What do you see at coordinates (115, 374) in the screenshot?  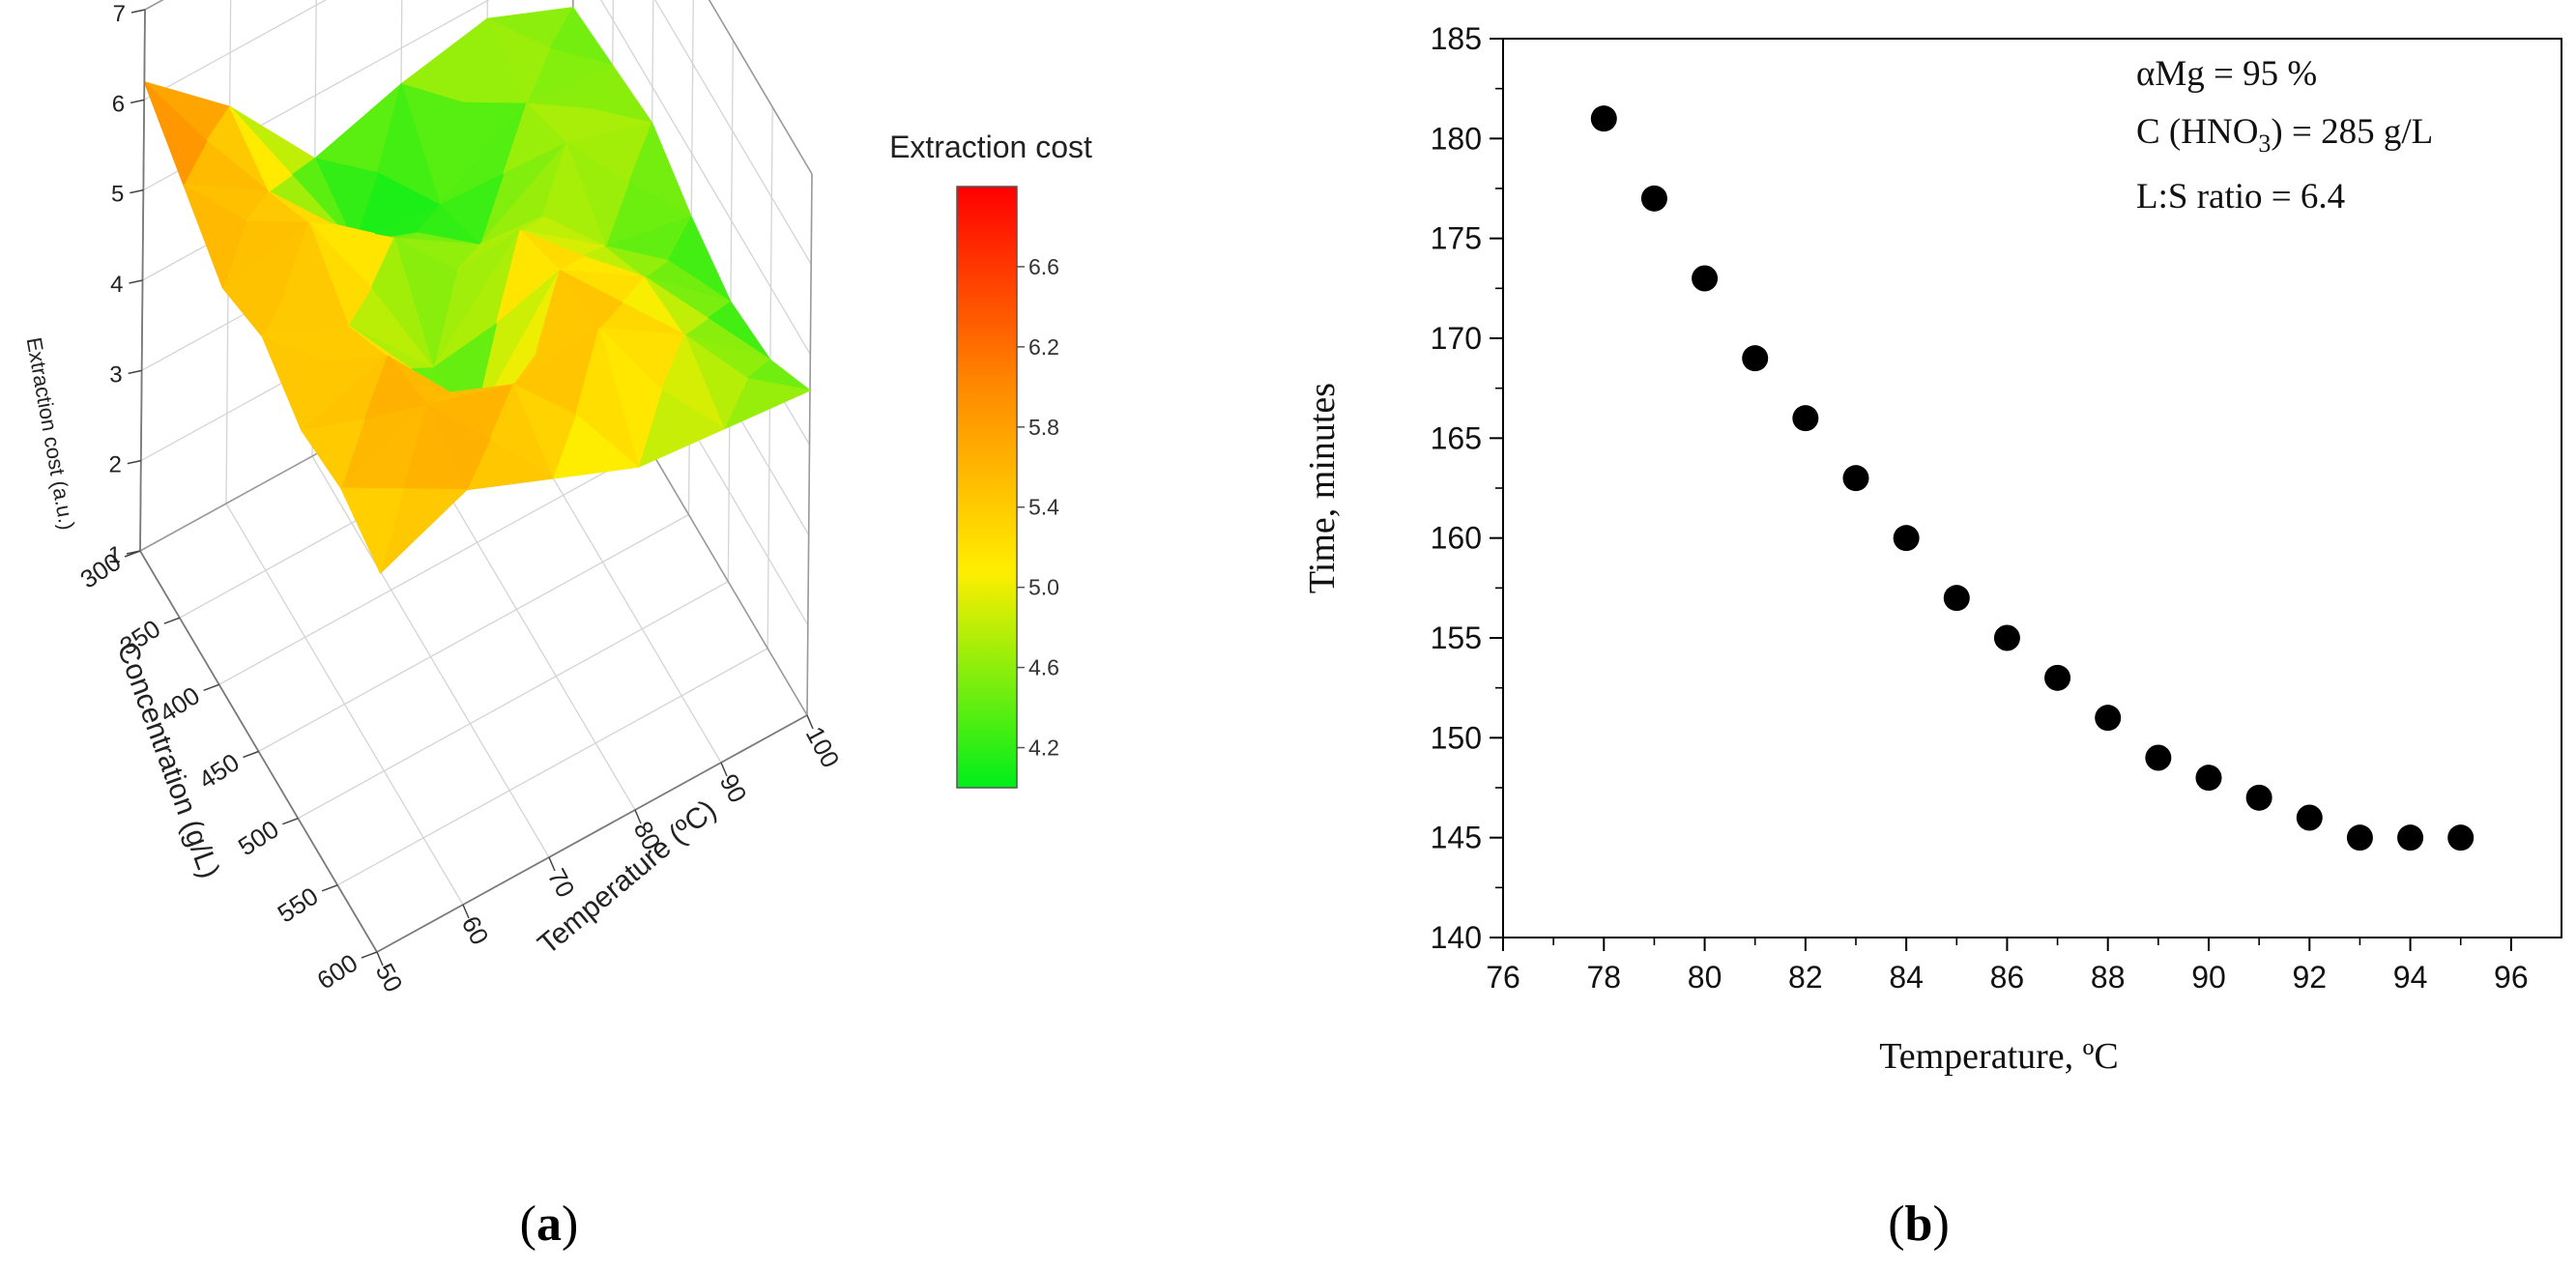 I see `z-tick-label: 3` at bounding box center [115, 374].